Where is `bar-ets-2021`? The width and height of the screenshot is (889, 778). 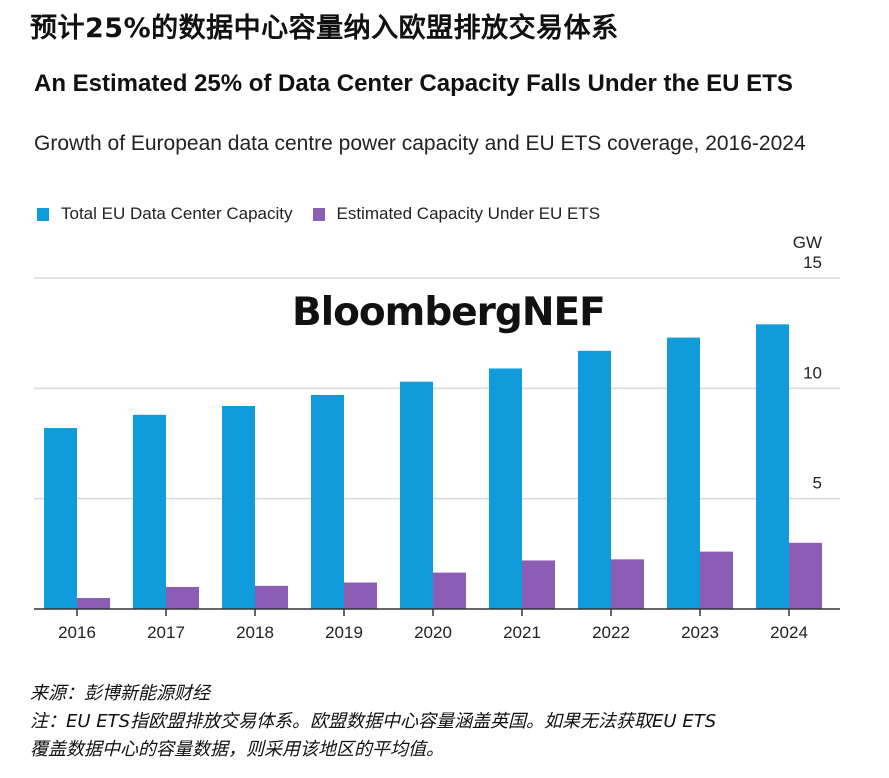 bar-ets-2021 is located at coordinates (538, 584).